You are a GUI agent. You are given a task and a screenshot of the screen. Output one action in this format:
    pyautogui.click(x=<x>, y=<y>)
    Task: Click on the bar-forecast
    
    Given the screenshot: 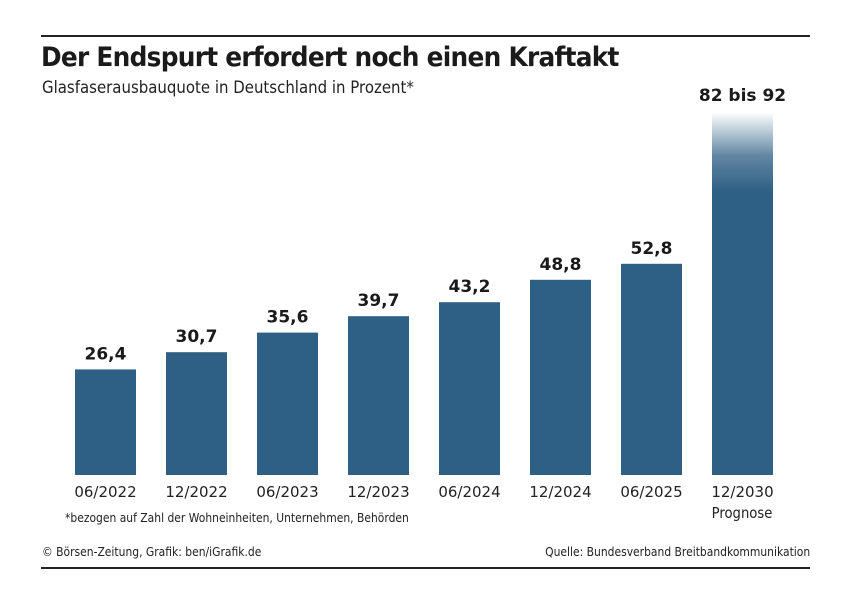 What is the action you would take?
    pyautogui.click(x=742, y=293)
    